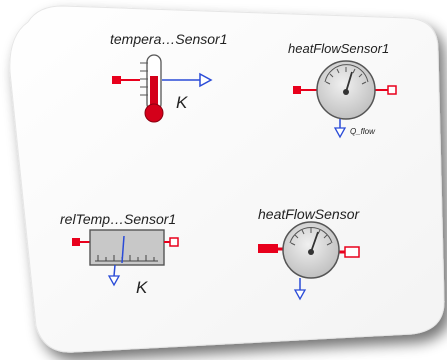  Describe the element at coordinates (338, 48) in the screenshot. I see `heat-flow-sensor-1-label: heatFlowSensor1` at that location.